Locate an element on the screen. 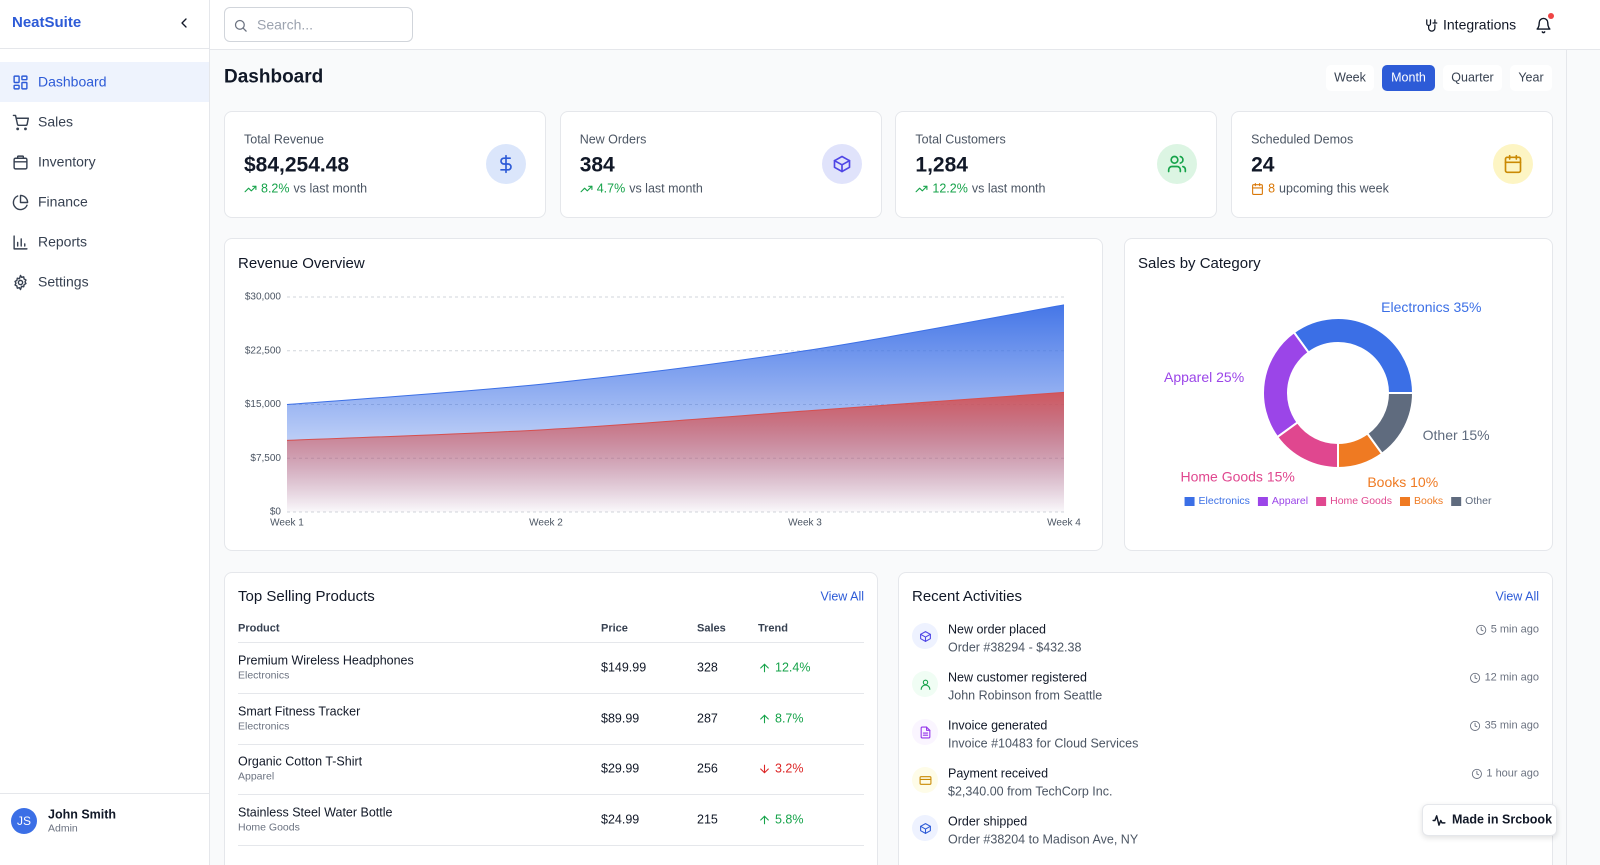 The image size is (1600, 865). legend-label: Books is located at coordinates (1428, 501).